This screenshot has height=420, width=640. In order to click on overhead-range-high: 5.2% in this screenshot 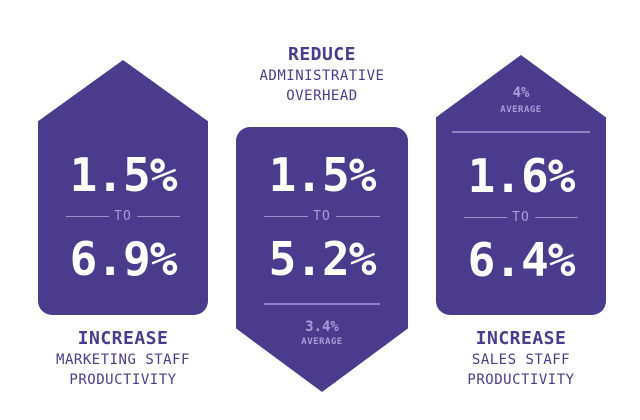, I will do `click(322, 259)`.